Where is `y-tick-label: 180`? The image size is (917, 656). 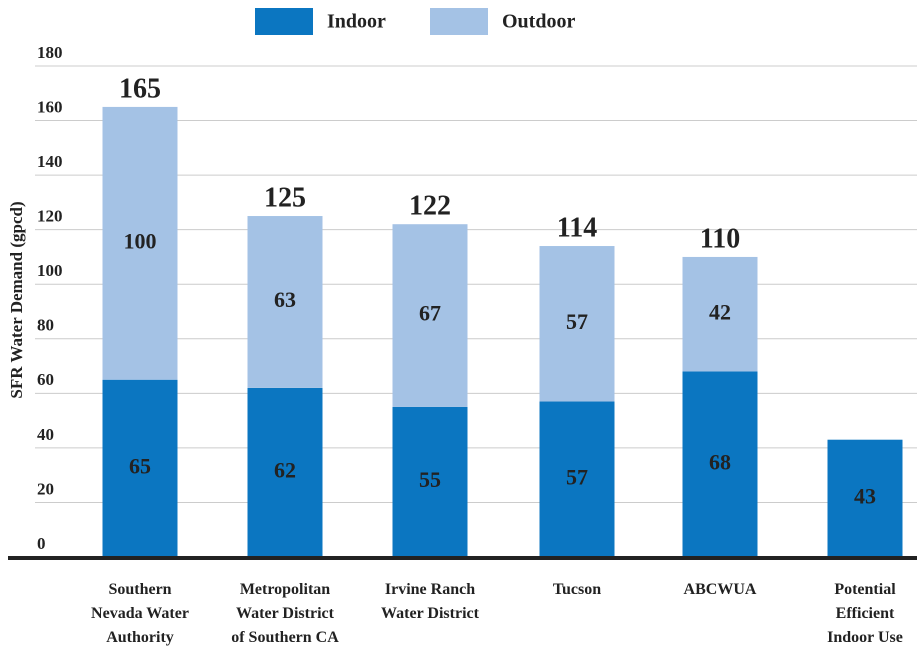 y-tick-label: 180 is located at coordinates (50, 52).